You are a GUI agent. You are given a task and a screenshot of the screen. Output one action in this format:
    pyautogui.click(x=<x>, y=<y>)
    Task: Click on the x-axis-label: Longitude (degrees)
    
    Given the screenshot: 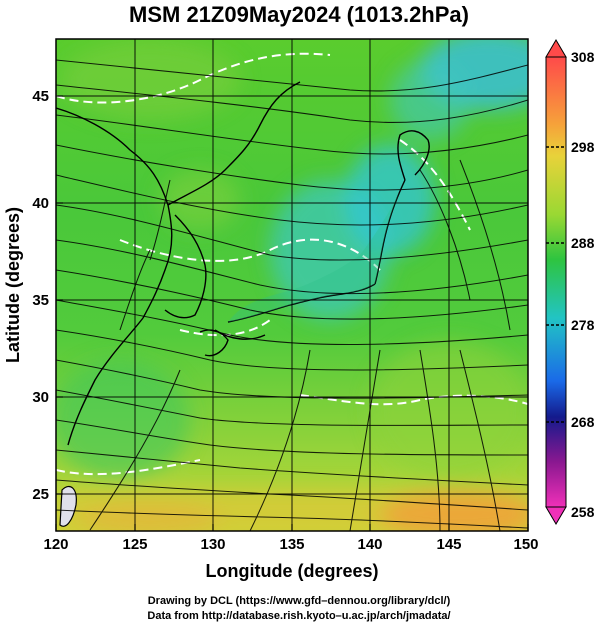 What is the action you would take?
    pyautogui.click(x=291, y=571)
    